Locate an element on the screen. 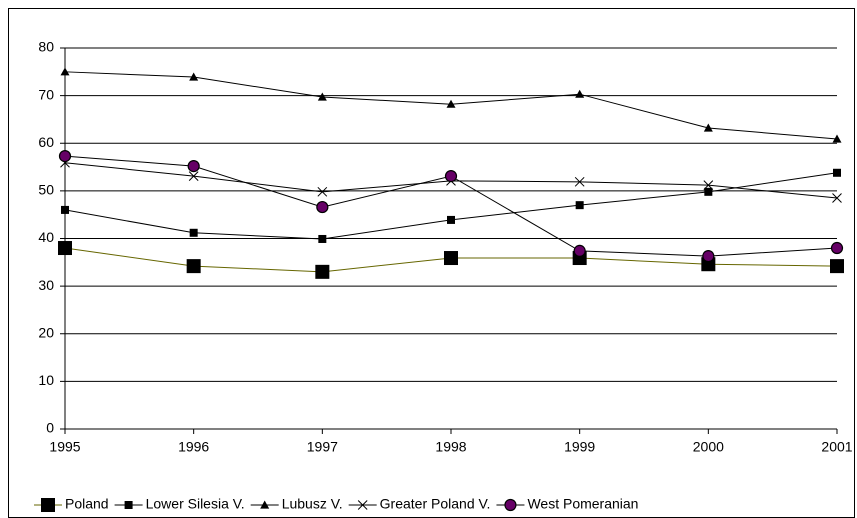  legend-label: Lubusz V. is located at coordinates (312, 504).